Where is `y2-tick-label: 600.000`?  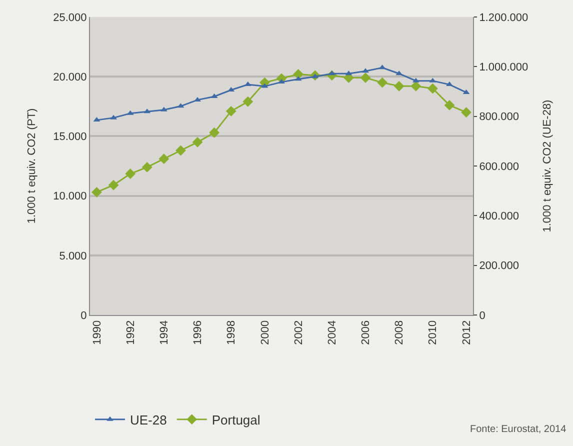
y2-tick-label: 600.000 is located at coordinates (499, 166).